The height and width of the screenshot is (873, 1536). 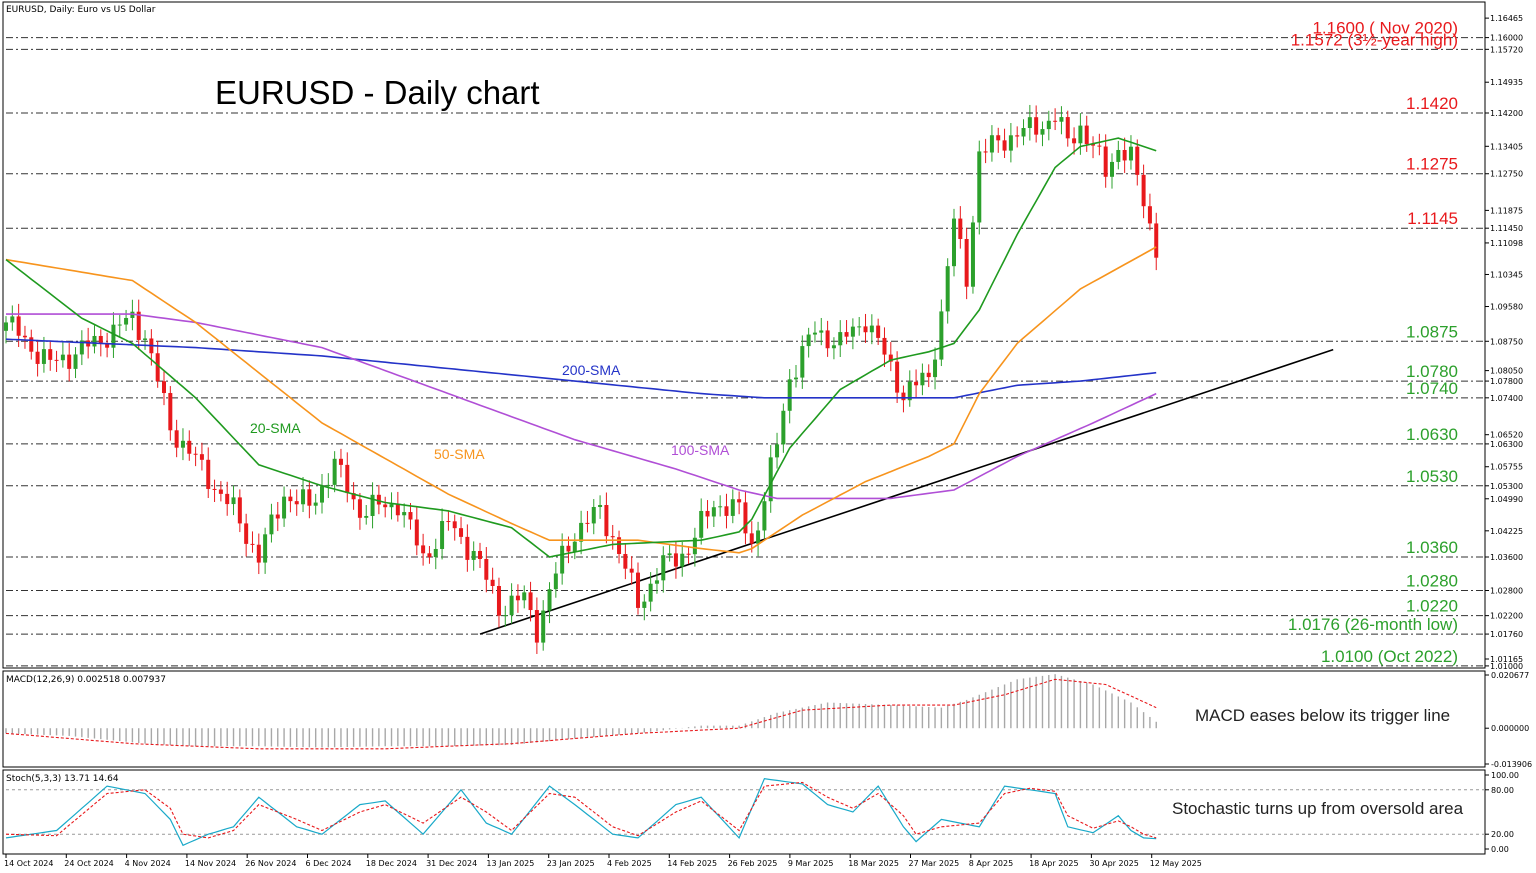 I want to click on stoch-annotation: Stochastic turns up from oversold area, so click(x=1318, y=808).